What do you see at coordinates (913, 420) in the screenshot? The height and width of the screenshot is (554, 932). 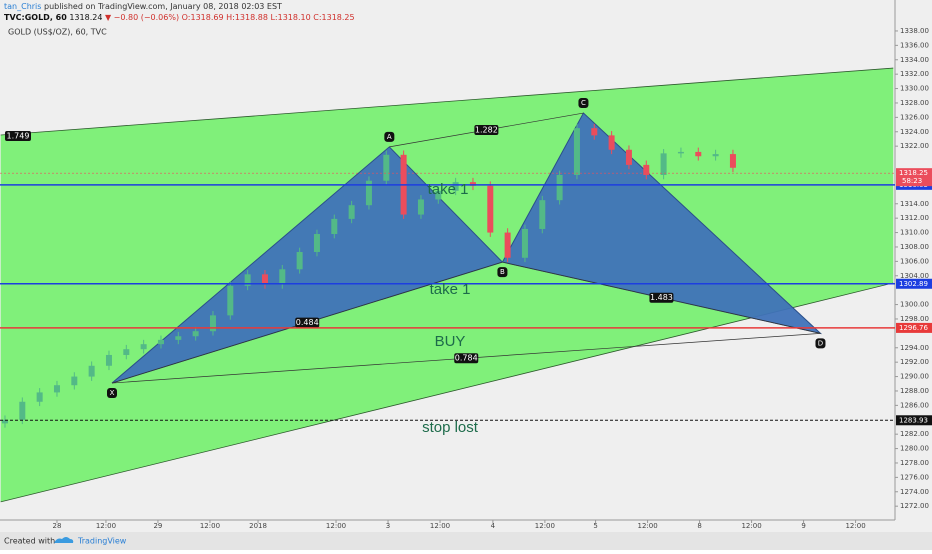 I see `level-label: 1283.93` at bounding box center [913, 420].